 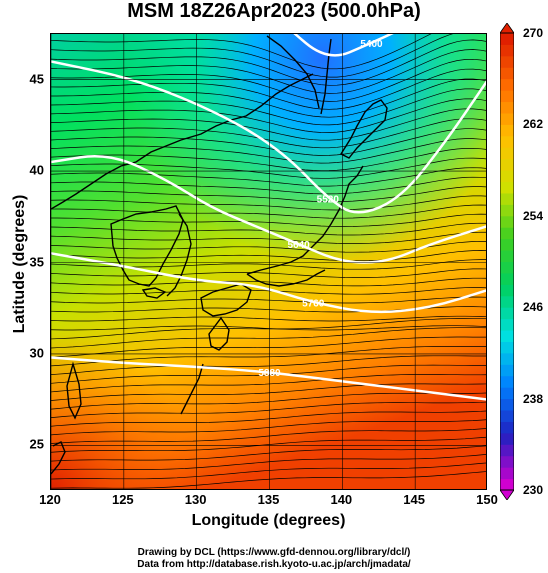 What do you see at coordinates (50, 499) in the screenshot?
I see `x-tick-label: 120` at bounding box center [50, 499].